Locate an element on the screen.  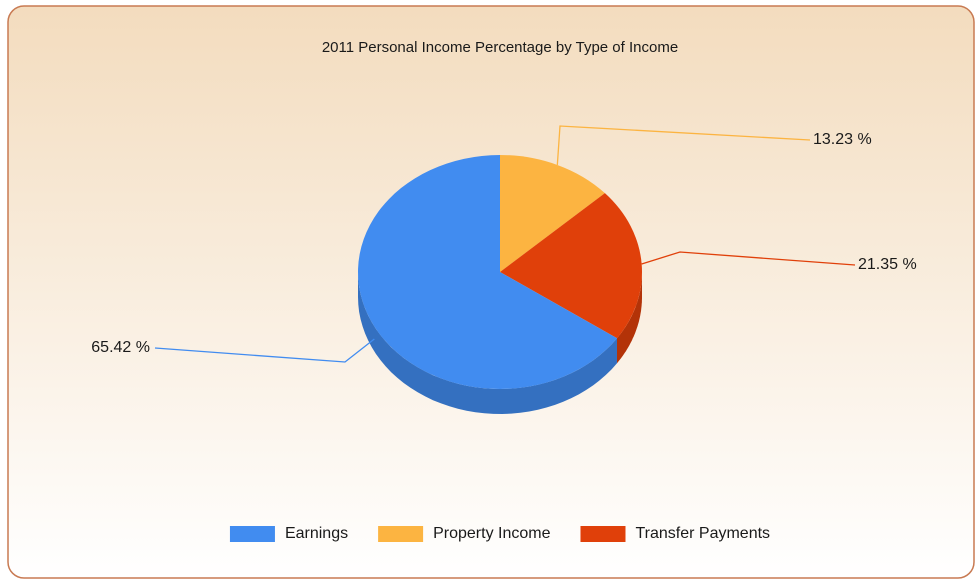
legend-label: Earnings is located at coordinates (316, 533).